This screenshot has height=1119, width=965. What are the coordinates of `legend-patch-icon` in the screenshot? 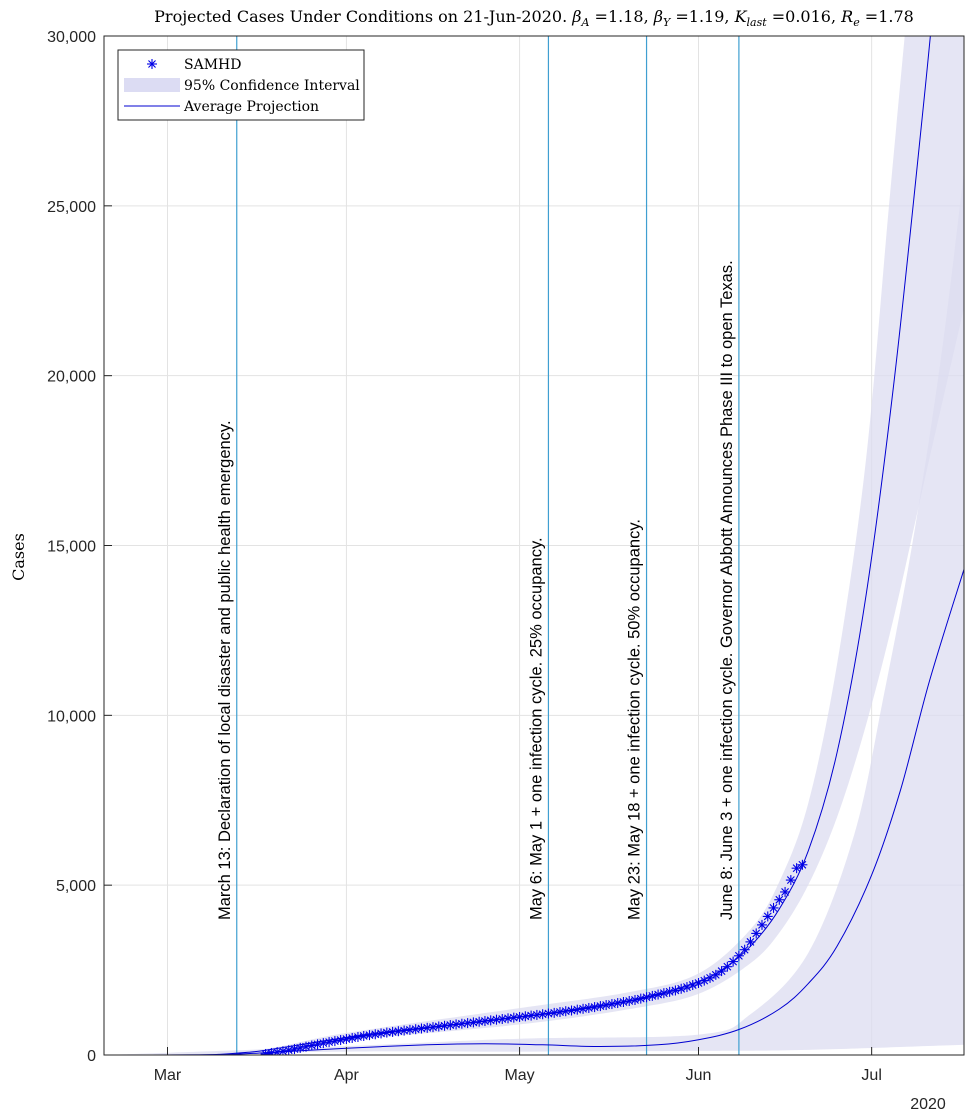 It's located at (152, 85).